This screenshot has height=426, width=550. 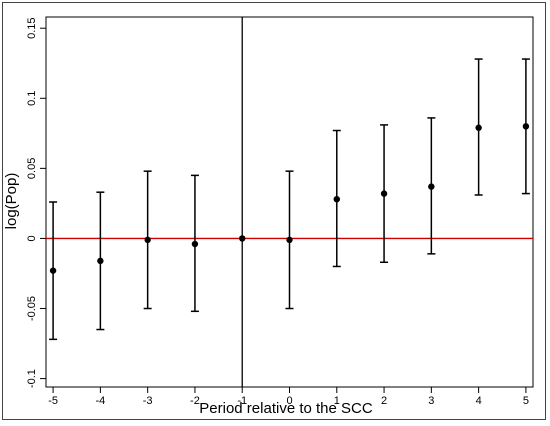 I want to click on x-tick-label: 0, so click(x=289, y=401).